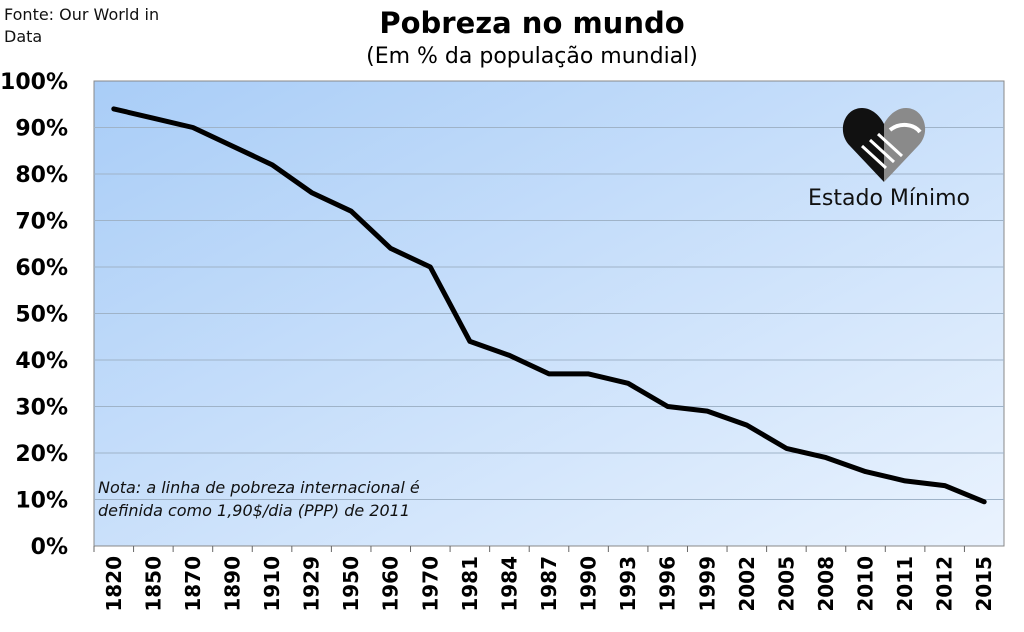  What do you see at coordinates (351, 584) in the screenshot?
I see `x-tick-label: 1950` at bounding box center [351, 584].